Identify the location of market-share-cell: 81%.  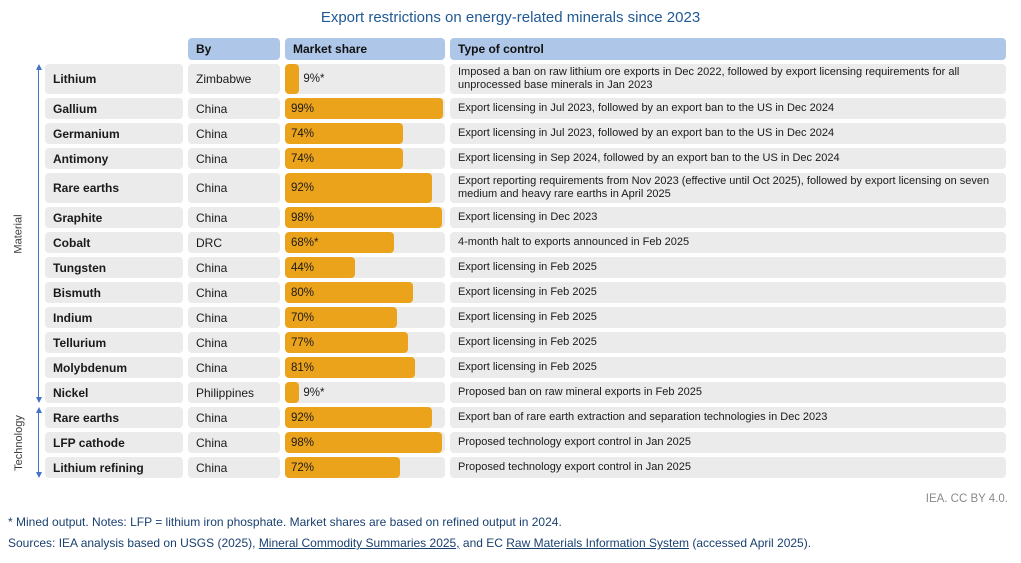
(365, 367).